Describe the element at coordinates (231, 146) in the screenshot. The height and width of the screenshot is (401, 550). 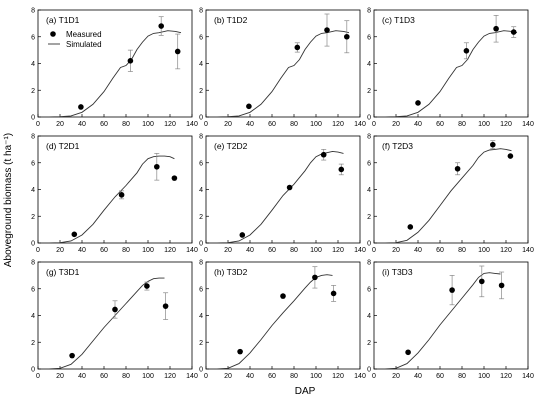
I see `panel-title: (e) T2D2` at that location.